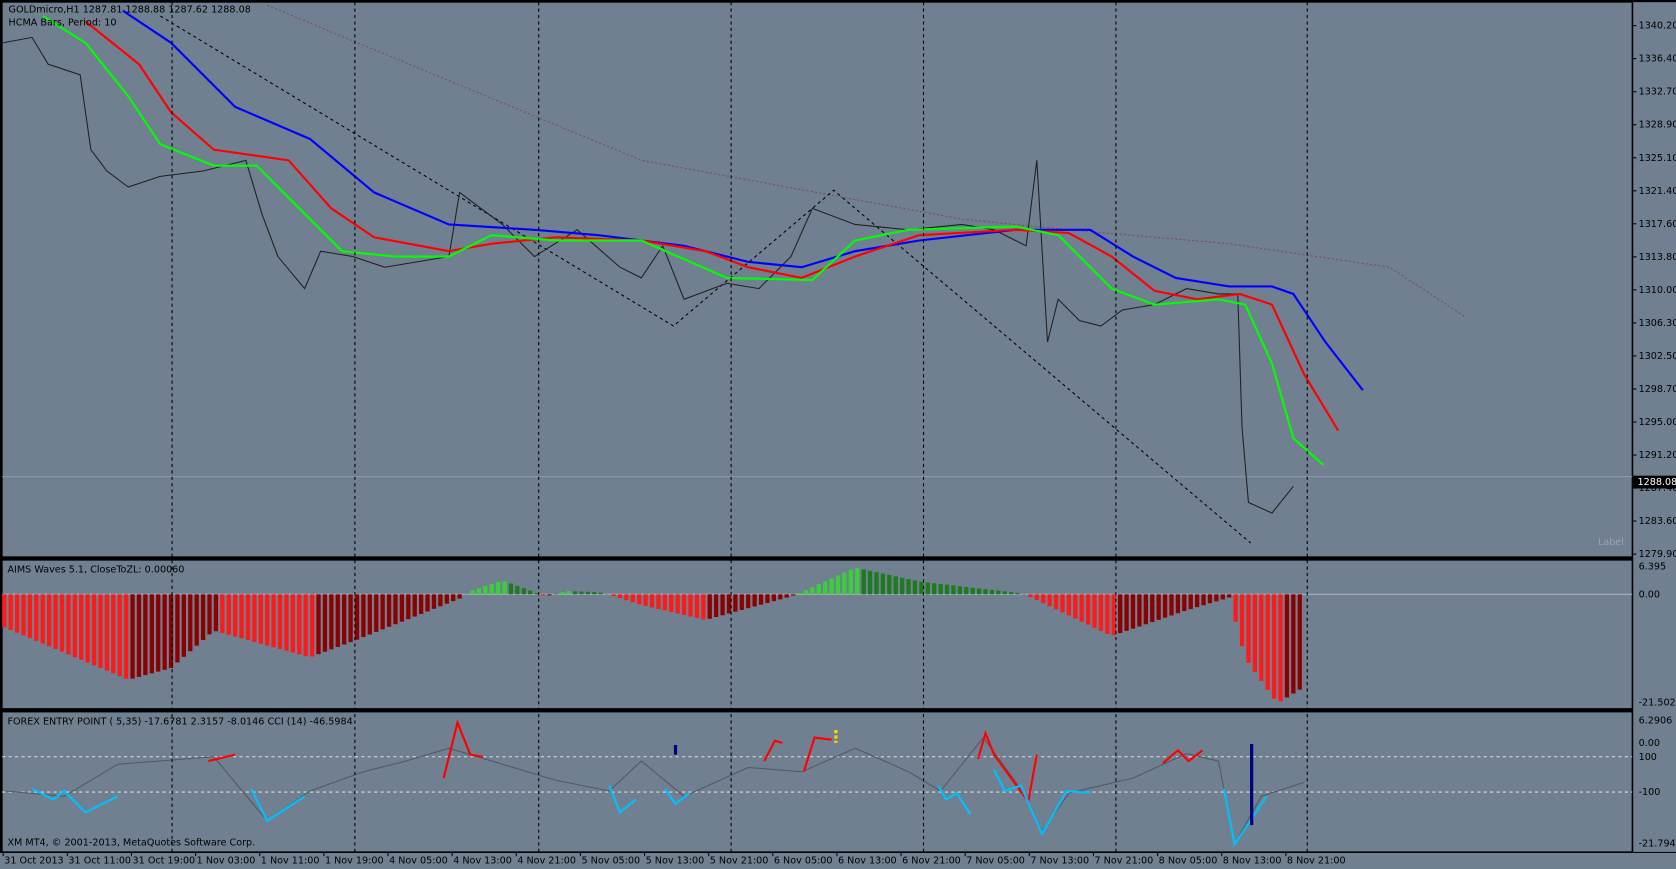 Image resolution: width=1676 pixels, height=869 pixels. Describe the element at coordinates (652, 635) in the screenshot. I see `waves-histogram` at that location.